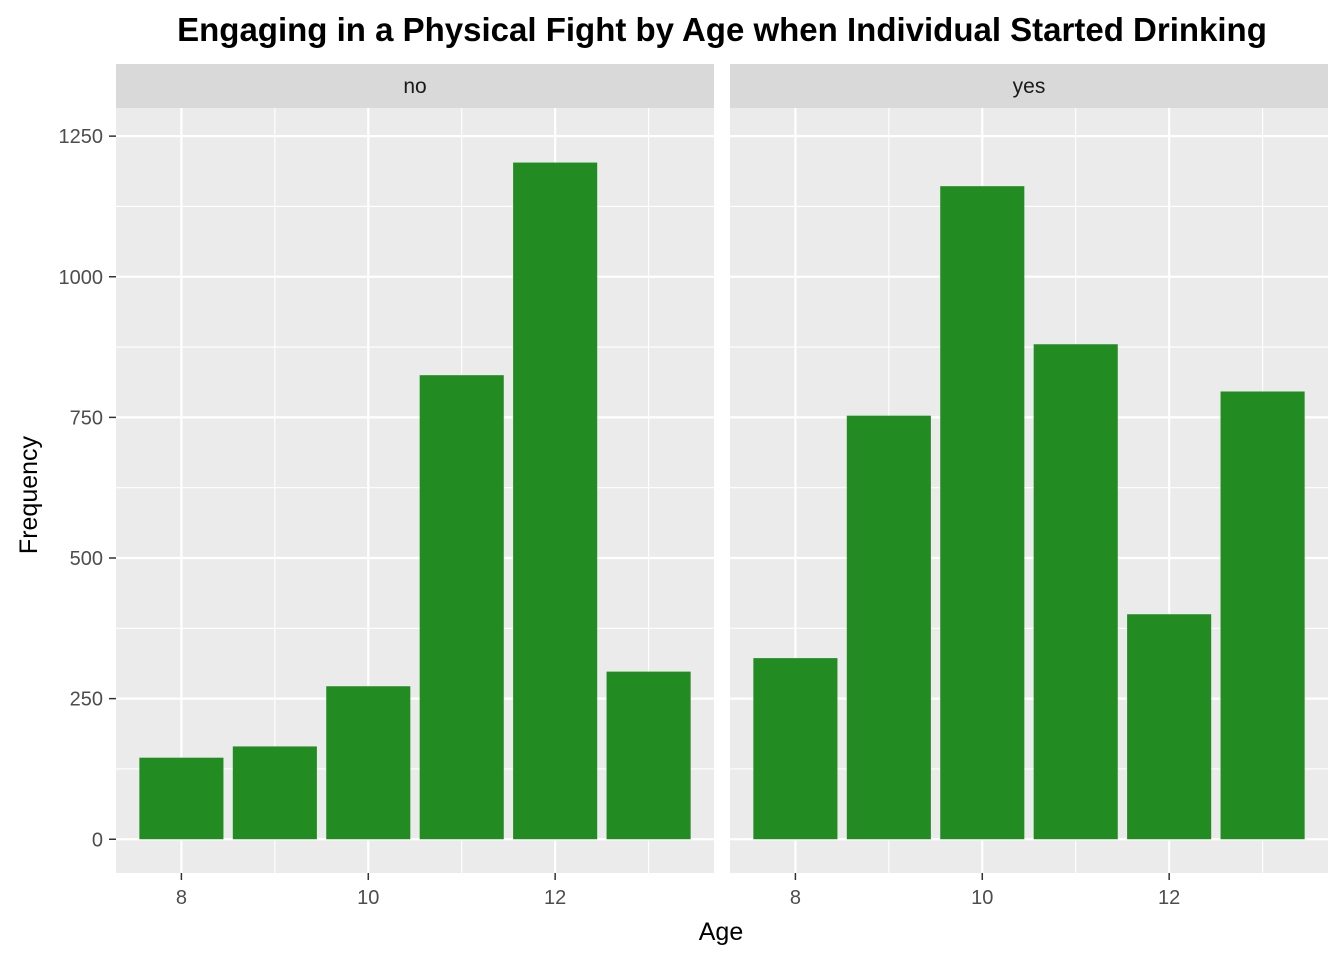 This screenshot has width=1344, height=965. I want to click on y-tick-label: 1000, so click(81, 278).